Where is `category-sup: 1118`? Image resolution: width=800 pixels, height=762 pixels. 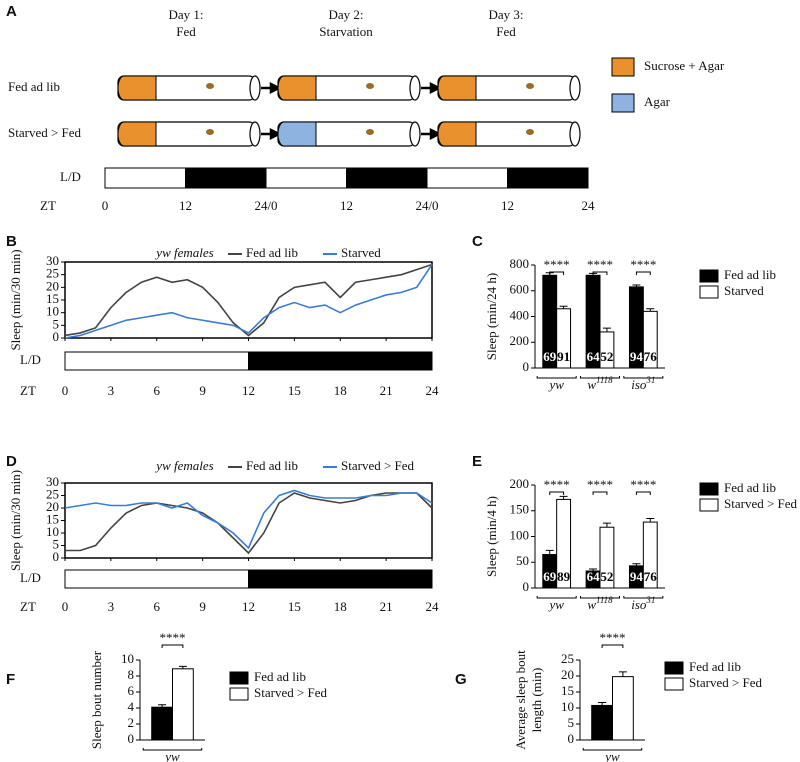
category-sup: 1118 is located at coordinates (604, 600).